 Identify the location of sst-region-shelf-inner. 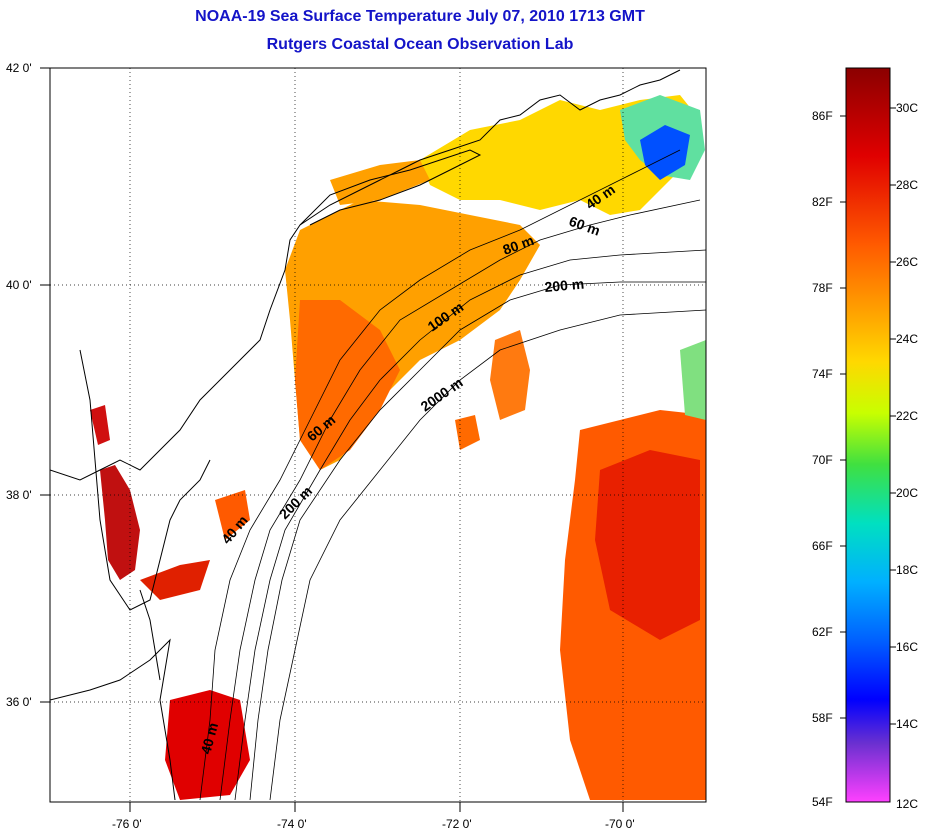
(347, 385).